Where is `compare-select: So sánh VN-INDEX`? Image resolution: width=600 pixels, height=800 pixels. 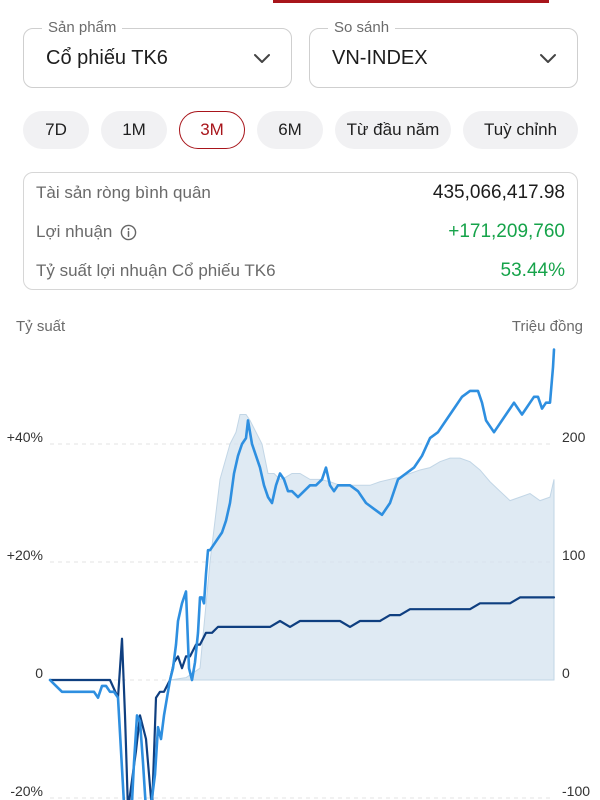 compare-select: So sánh VN-INDEX is located at coordinates (443, 53).